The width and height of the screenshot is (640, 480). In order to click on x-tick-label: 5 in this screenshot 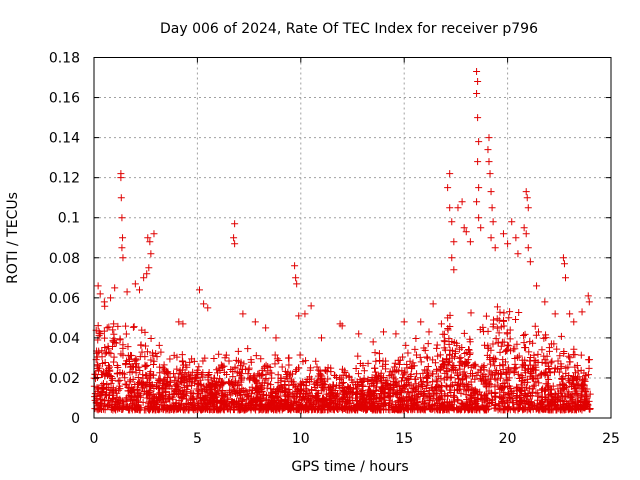, I will do `click(197, 439)`.